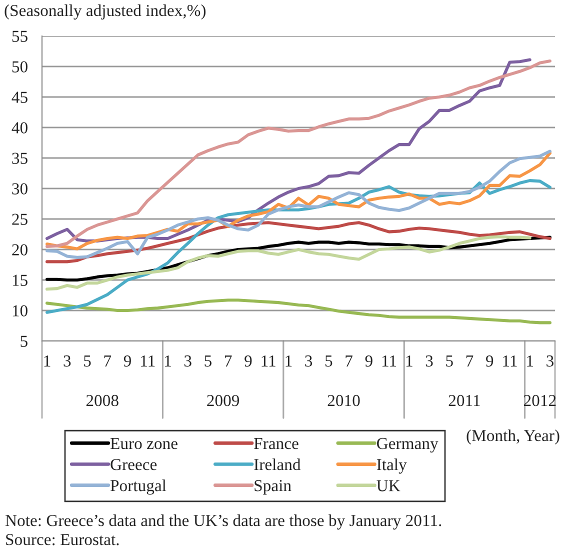 Image resolution: width=566 pixels, height=557 pixels. What do you see at coordinates (20, 280) in the screenshot?
I see `y-tick-label: 15` at bounding box center [20, 280].